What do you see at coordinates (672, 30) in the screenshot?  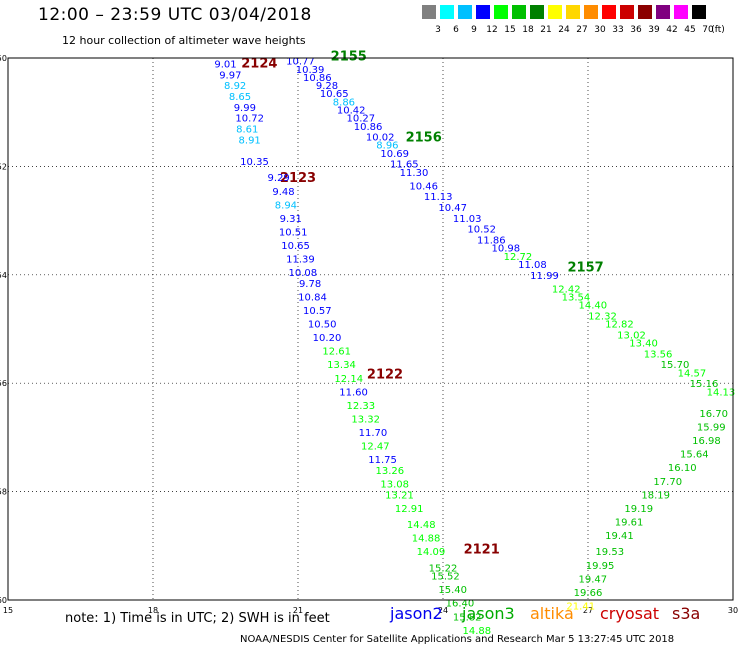 I see `legend-label: 42` at bounding box center [672, 30].